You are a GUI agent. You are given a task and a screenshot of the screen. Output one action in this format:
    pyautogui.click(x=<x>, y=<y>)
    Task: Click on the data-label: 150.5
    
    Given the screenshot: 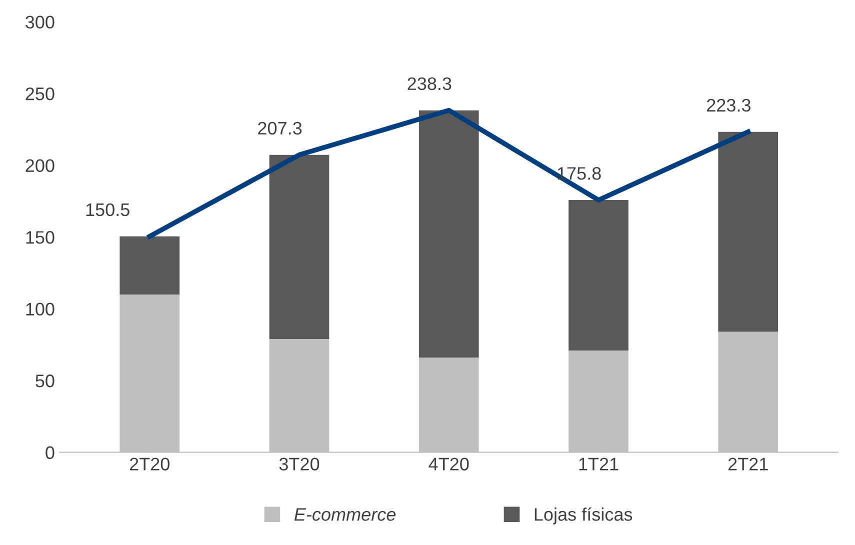 What is the action you would take?
    pyautogui.click(x=108, y=209)
    